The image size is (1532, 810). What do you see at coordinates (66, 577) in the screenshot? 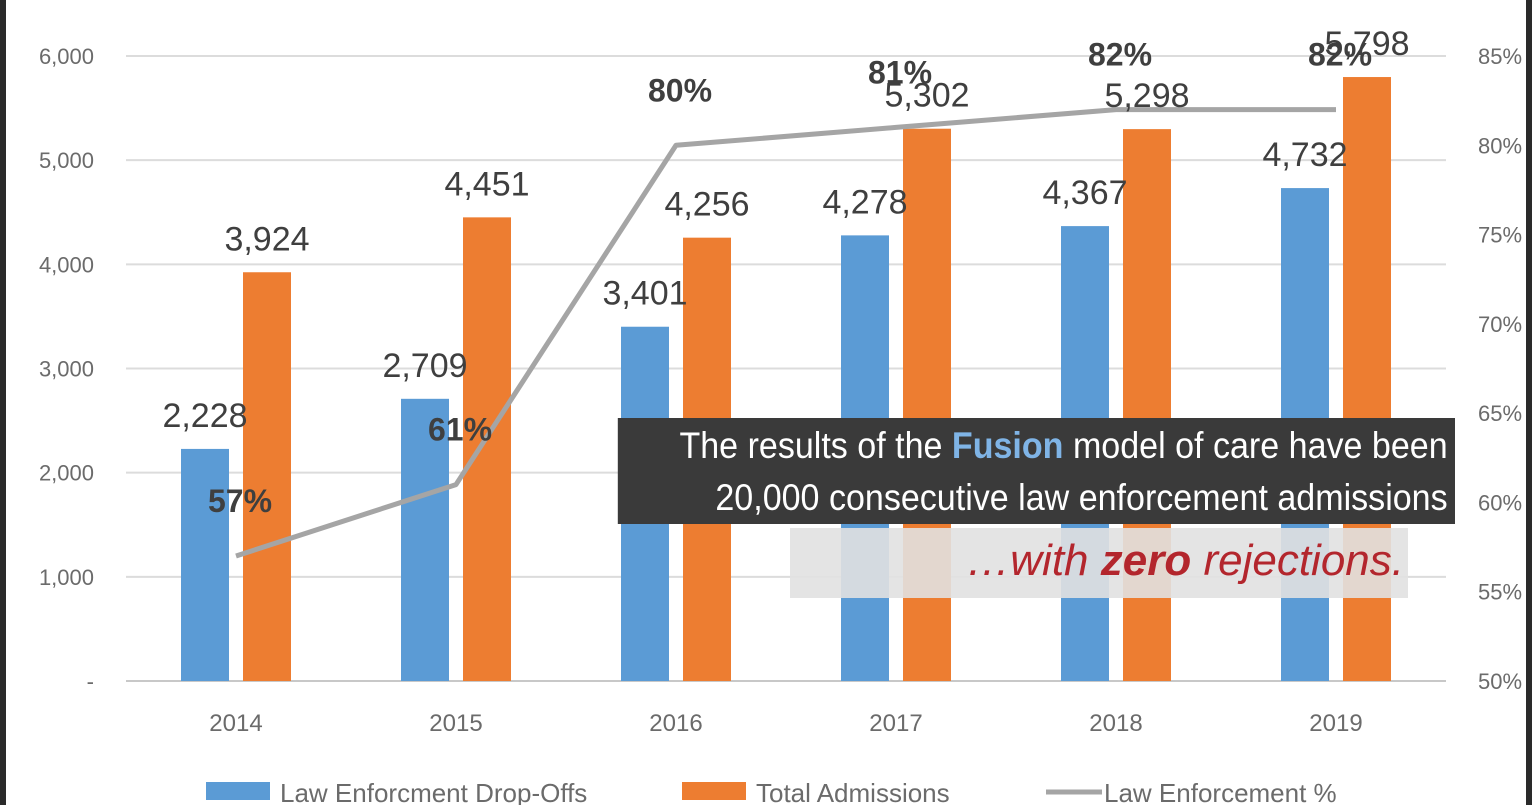
I see `y-left-tick-label: 1,000` at bounding box center [66, 577].